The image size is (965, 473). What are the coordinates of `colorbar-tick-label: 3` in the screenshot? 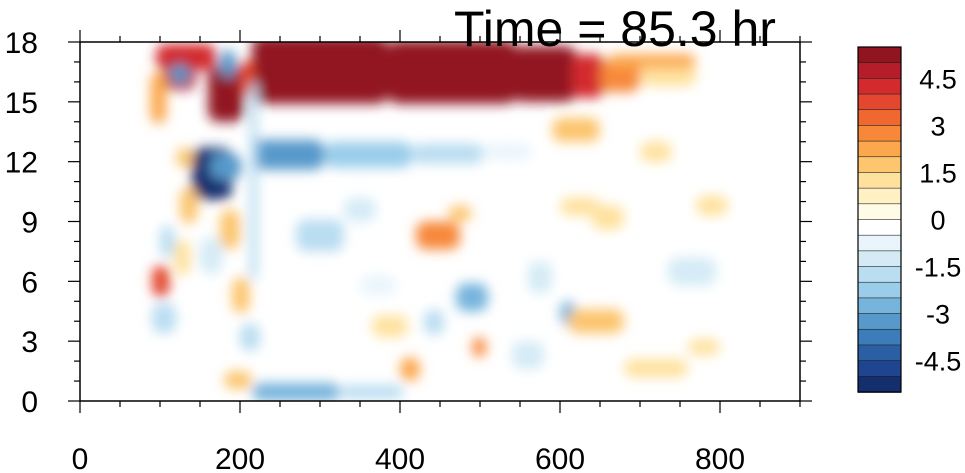 It's located at (937, 126).